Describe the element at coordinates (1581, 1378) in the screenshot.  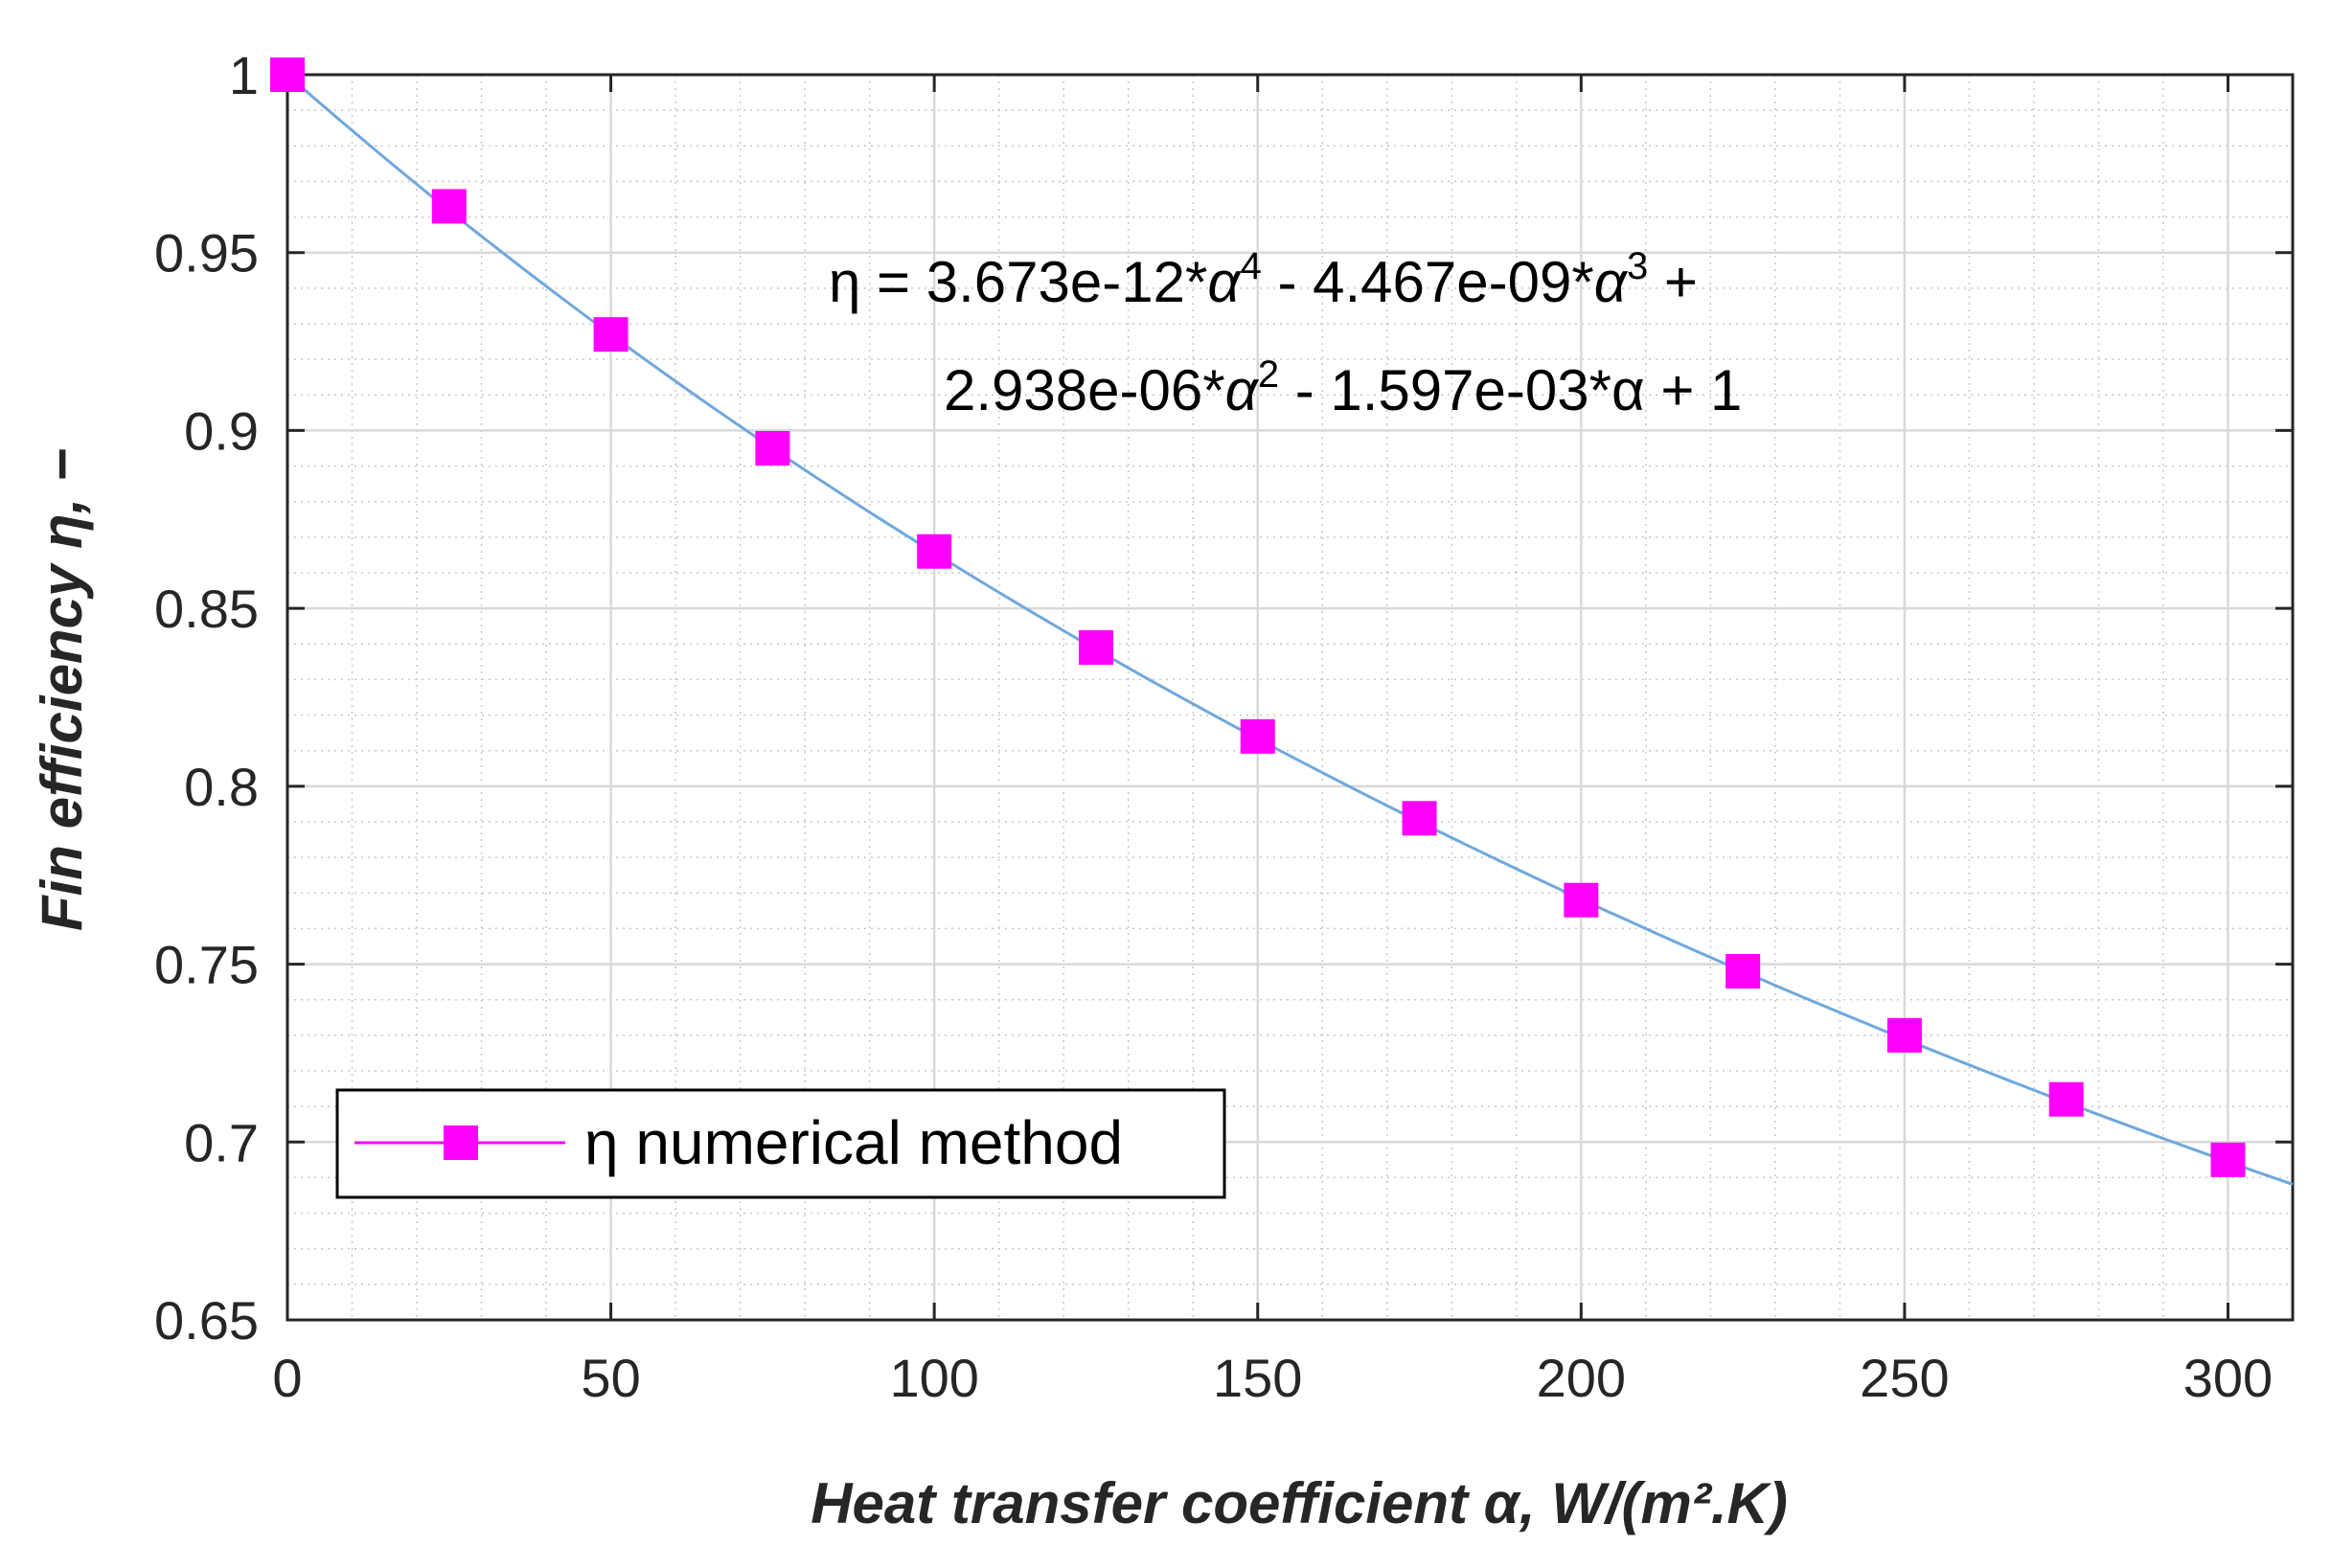
I see `x-tick-label: 200` at that location.